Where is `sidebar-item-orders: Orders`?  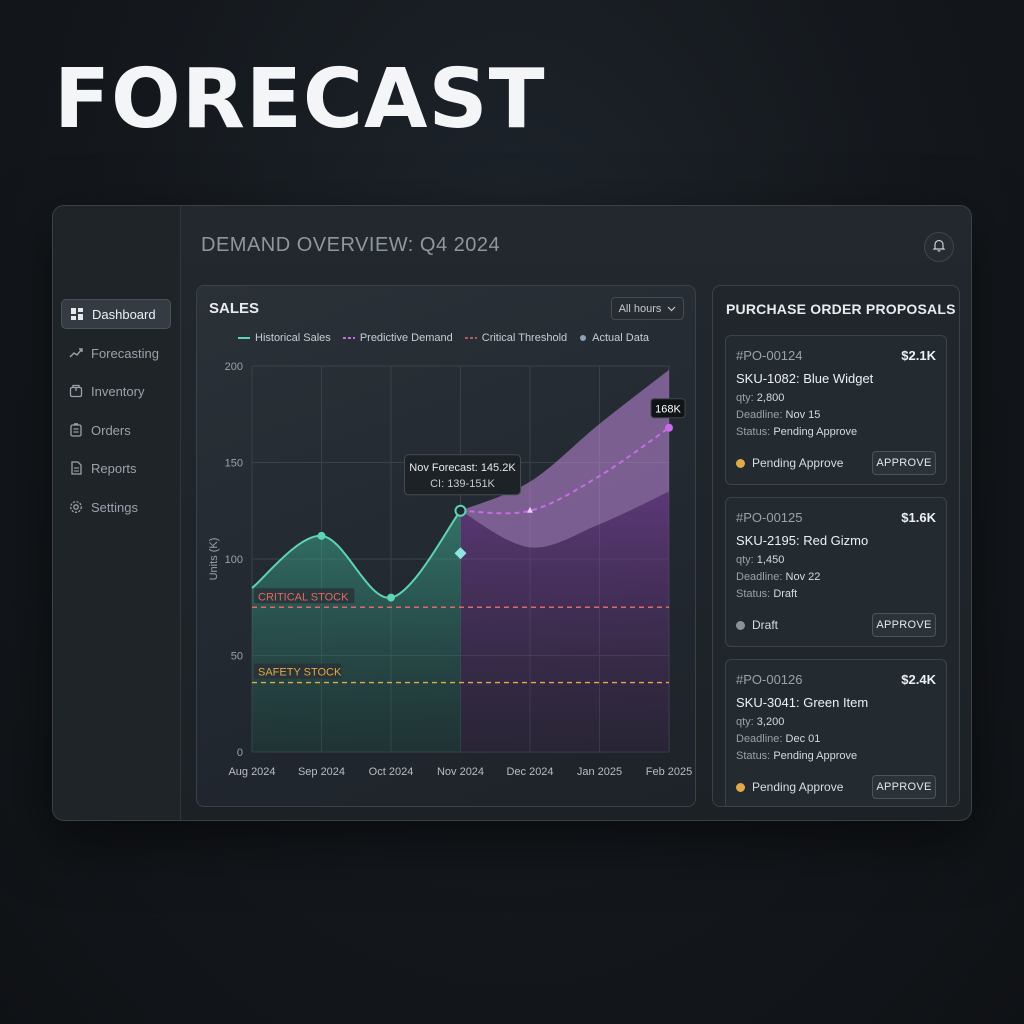
sidebar-item-orders: Orders is located at coordinates (116, 430).